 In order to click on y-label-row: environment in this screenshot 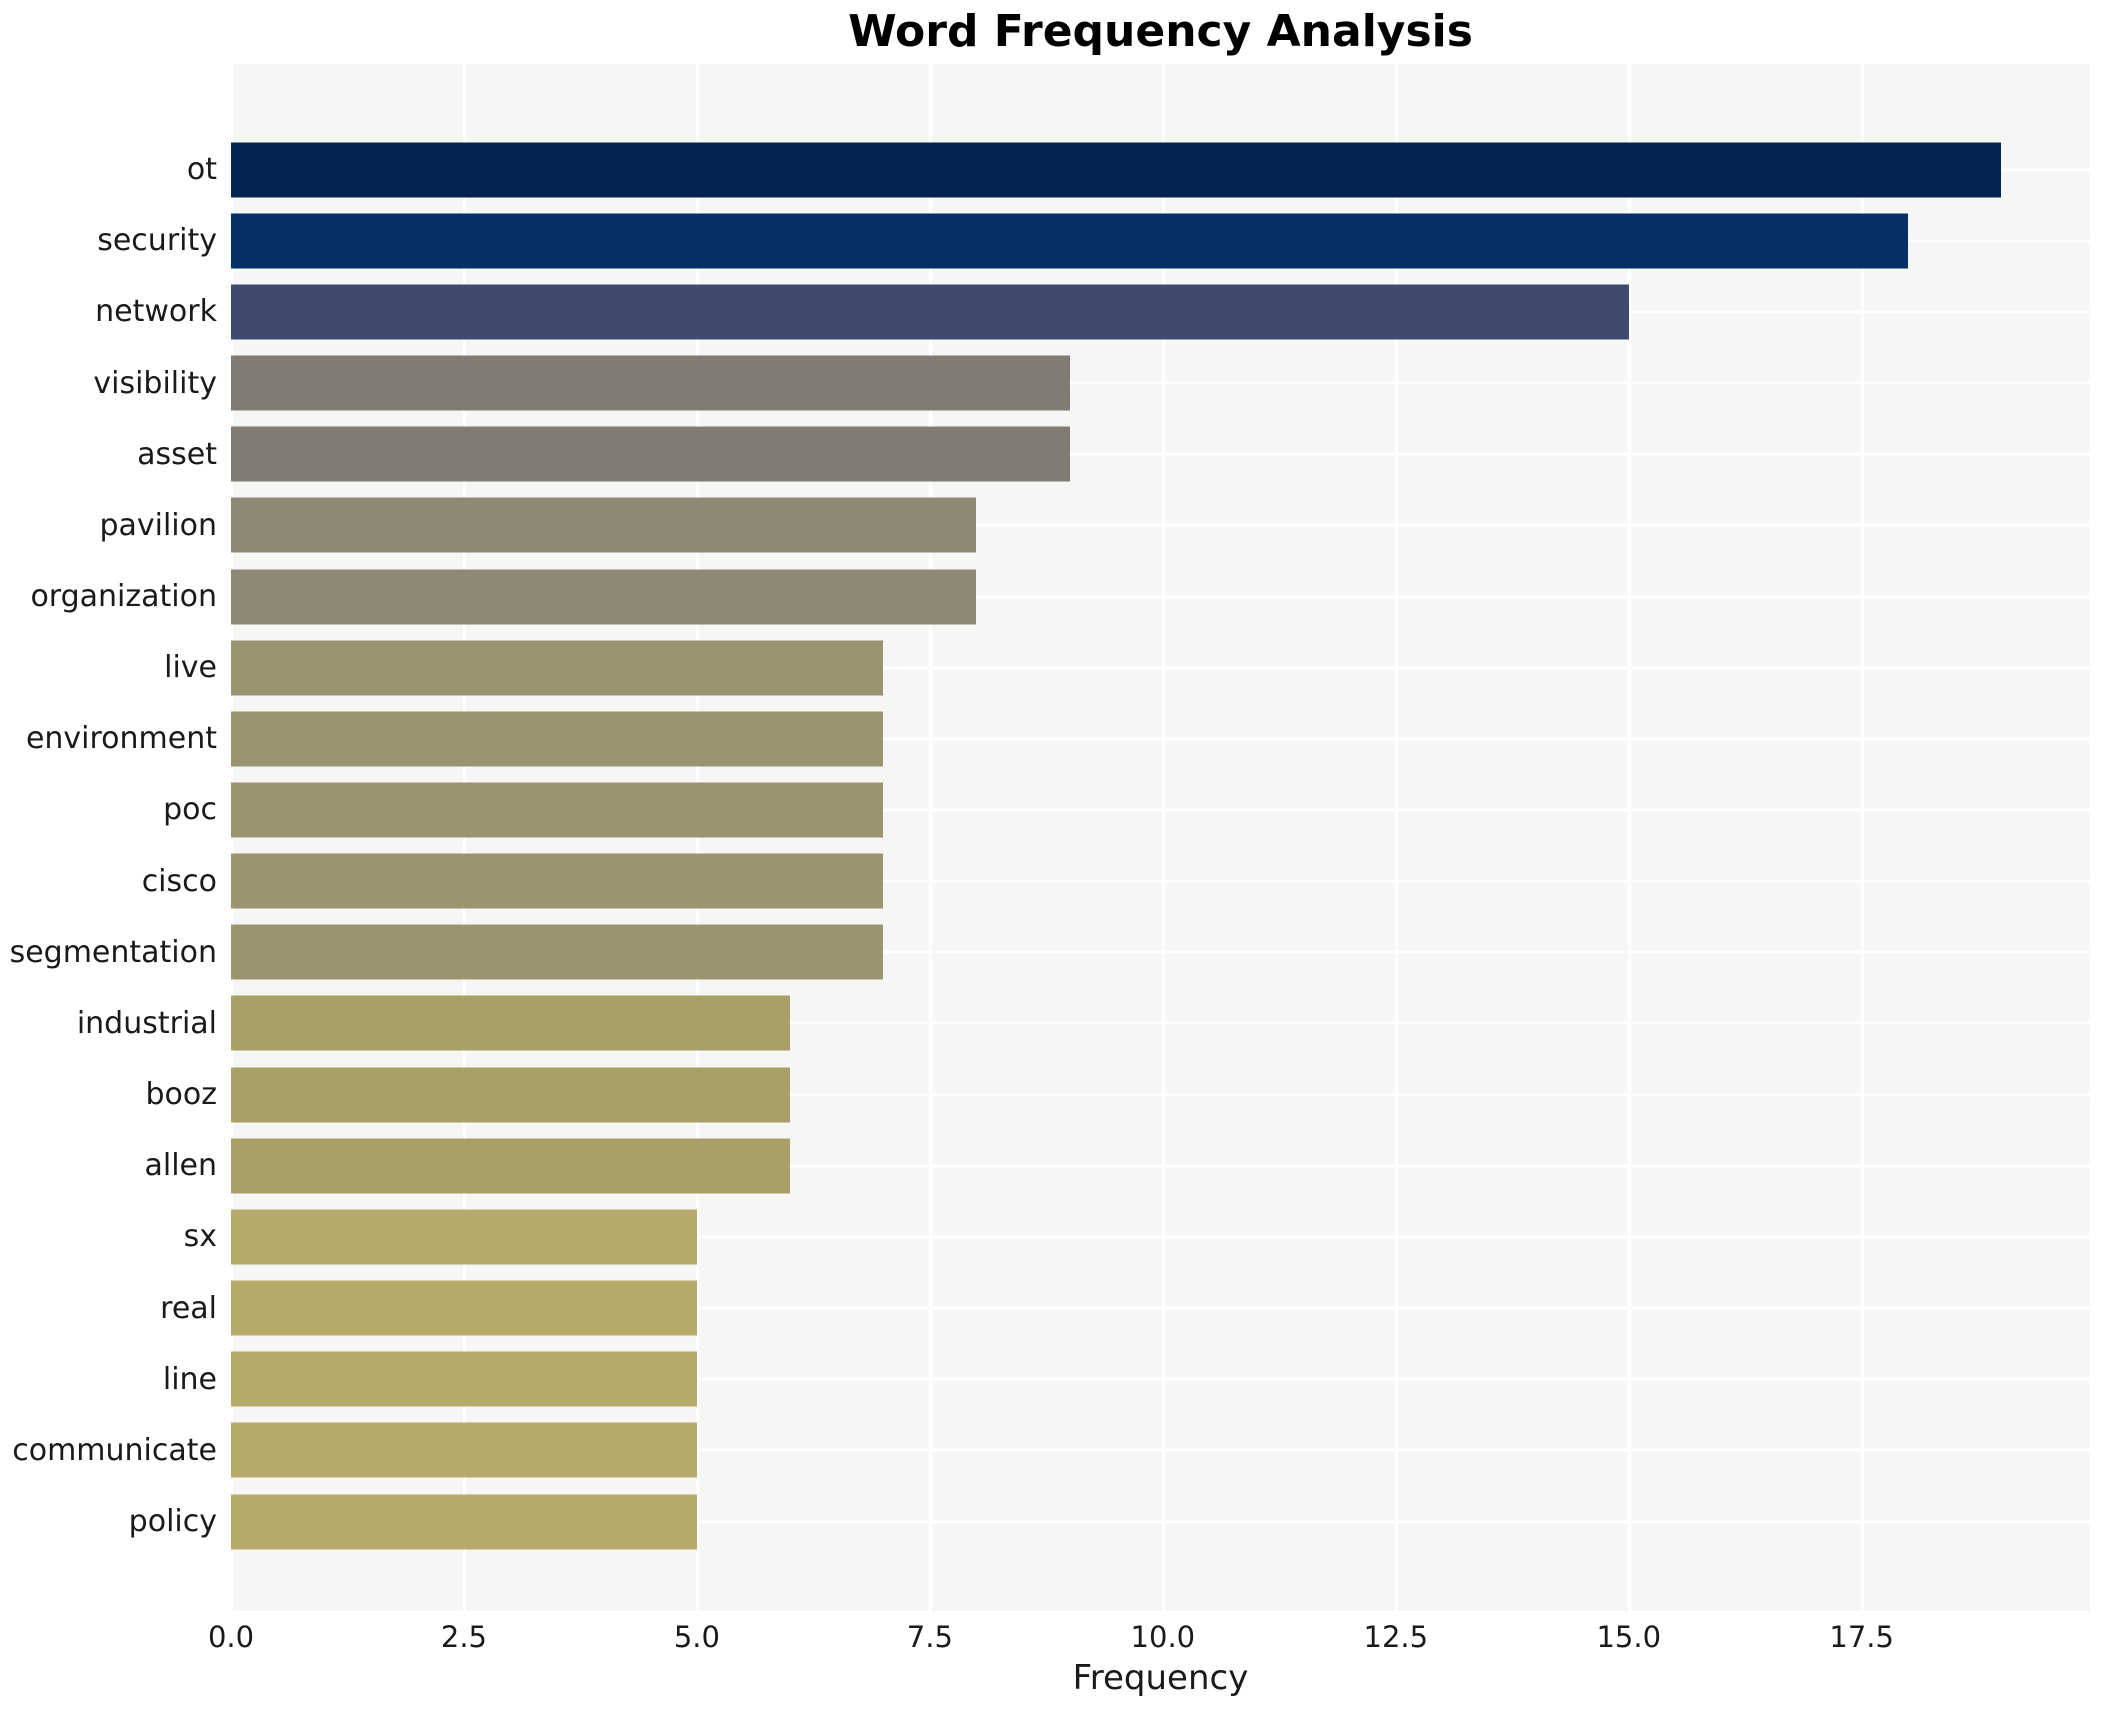, I will do `click(108, 738)`.